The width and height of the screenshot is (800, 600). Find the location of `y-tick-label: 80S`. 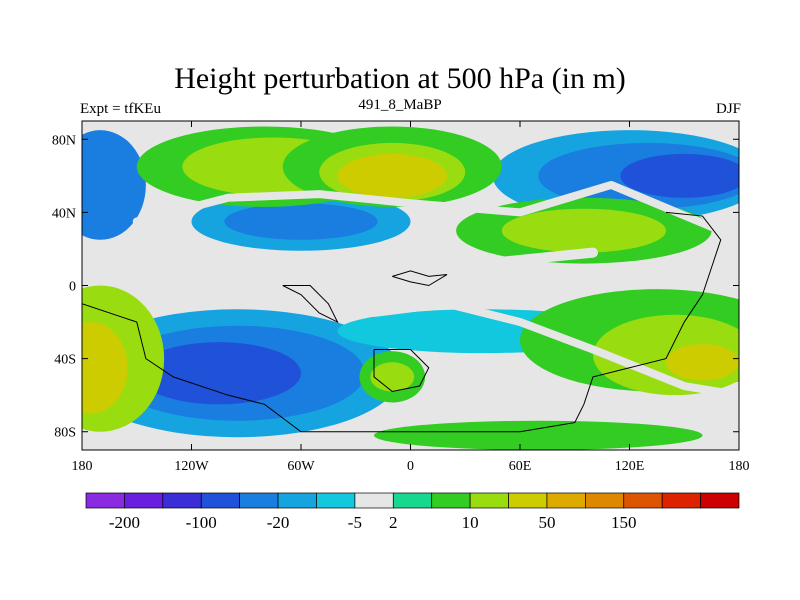

y-tick-label: 80S is located at coordinates (65, 433).